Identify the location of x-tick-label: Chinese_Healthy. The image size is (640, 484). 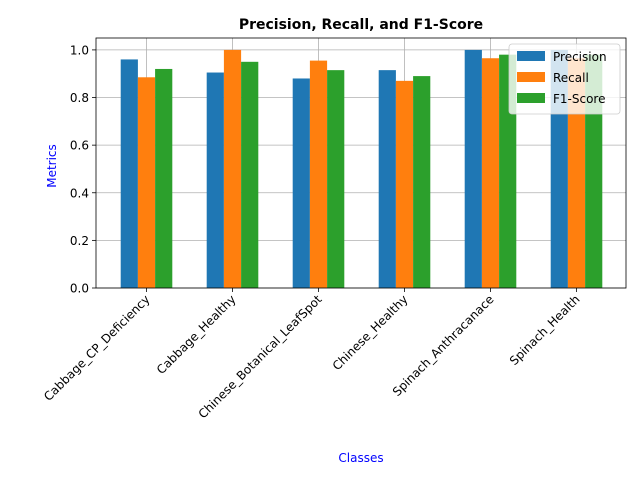
(370, 332).